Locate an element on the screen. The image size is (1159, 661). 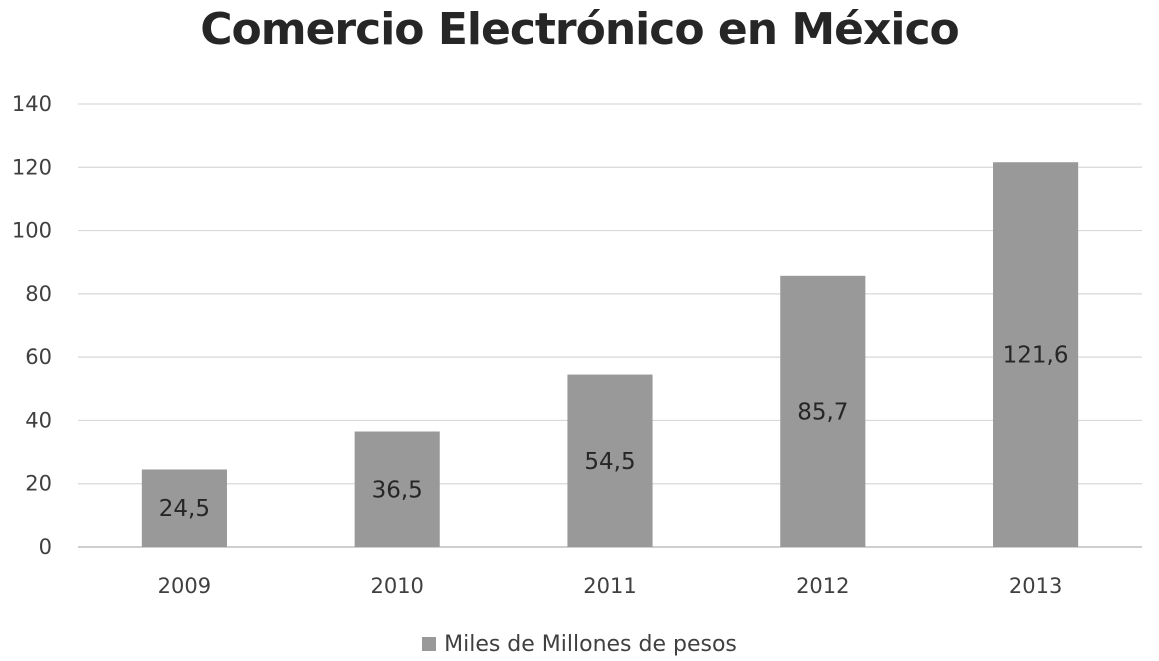
x-tick-label: 2010 is located at coordinates (396, 586).